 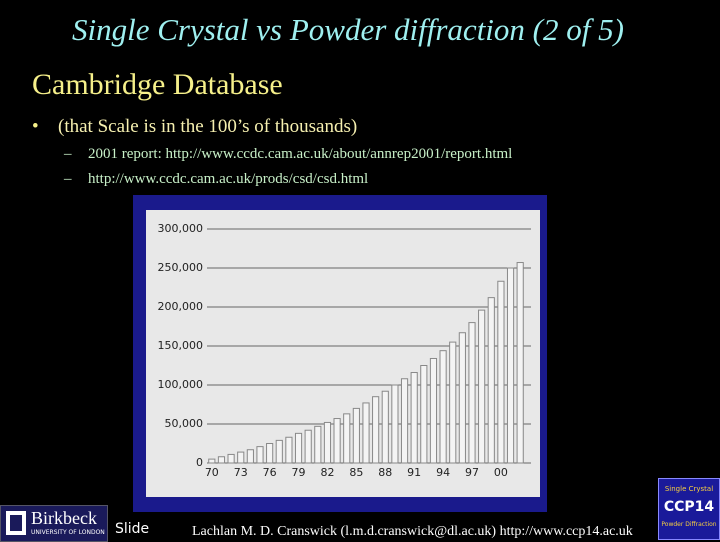 I want to click on x-tick-label: 91, so click(x=414, y=472).